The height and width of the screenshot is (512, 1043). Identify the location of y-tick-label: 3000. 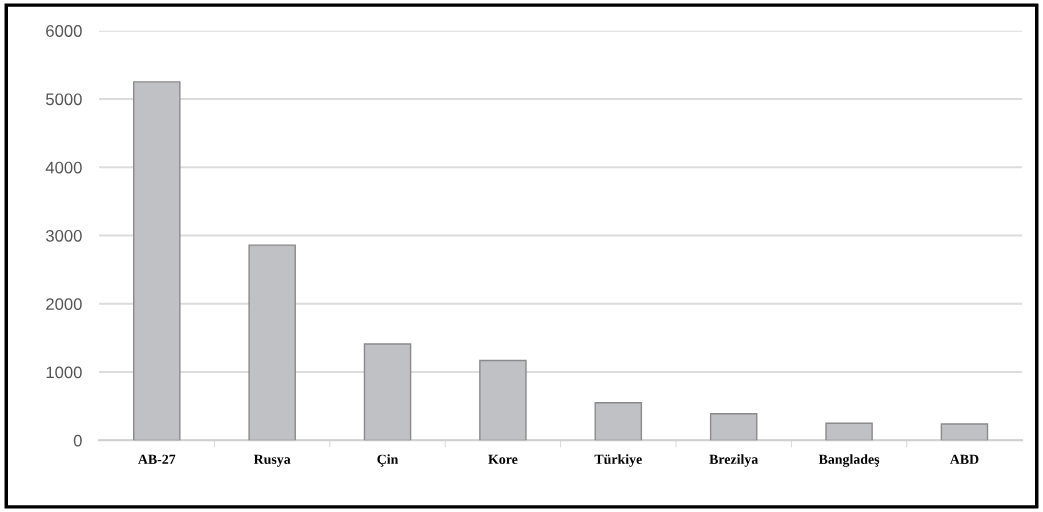
(63, 235).